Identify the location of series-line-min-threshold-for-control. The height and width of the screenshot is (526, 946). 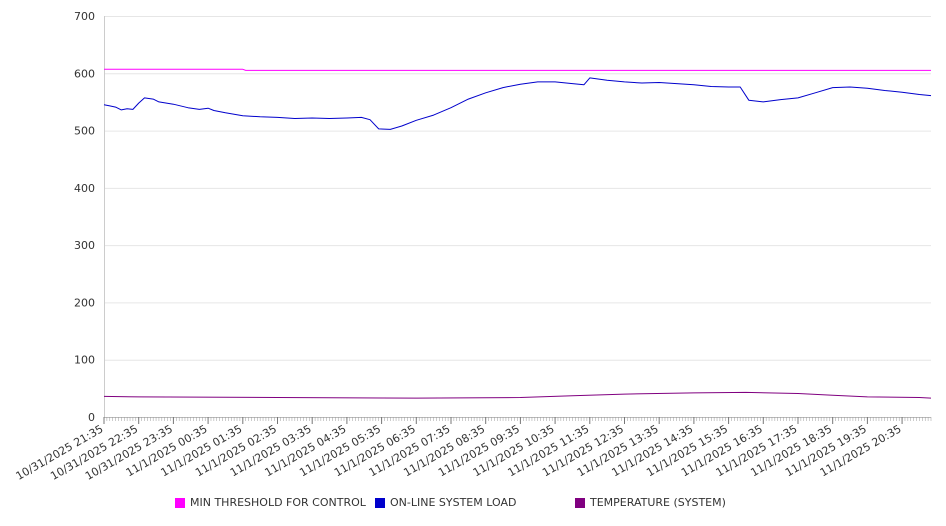
(517, 69).